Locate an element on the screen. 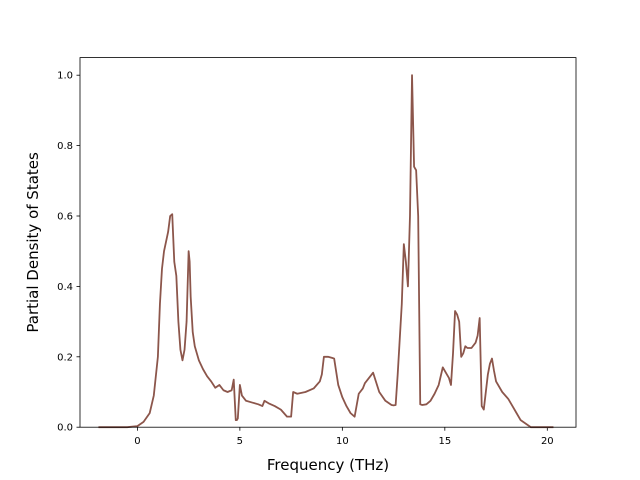  y-tick-label: 0.6 is located at coordinates (65, 217).